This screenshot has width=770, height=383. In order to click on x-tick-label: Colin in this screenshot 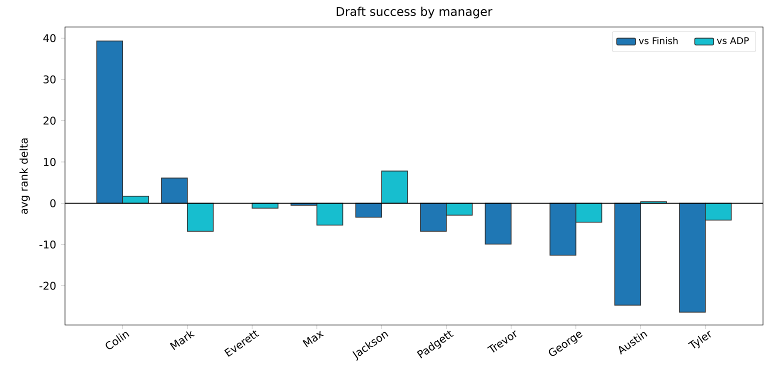, I will do `click(118, 341)`.